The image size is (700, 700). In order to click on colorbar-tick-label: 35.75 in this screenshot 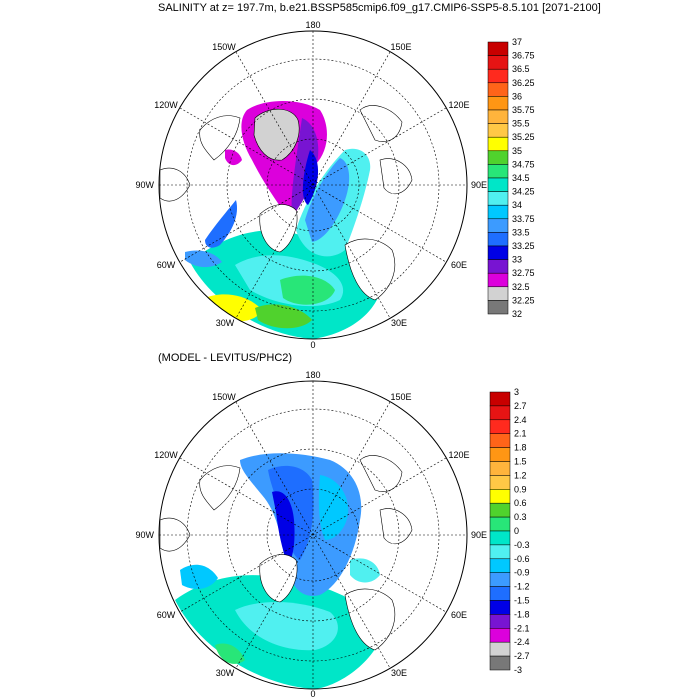, I will do `click(523, 110)`.